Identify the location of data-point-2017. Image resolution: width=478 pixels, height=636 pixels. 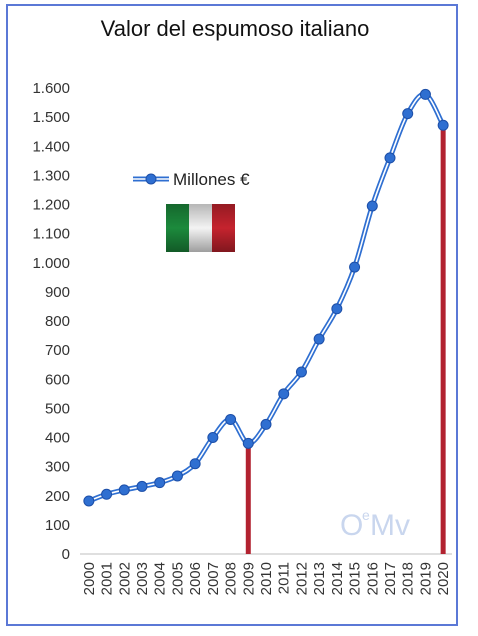
(390, 158).